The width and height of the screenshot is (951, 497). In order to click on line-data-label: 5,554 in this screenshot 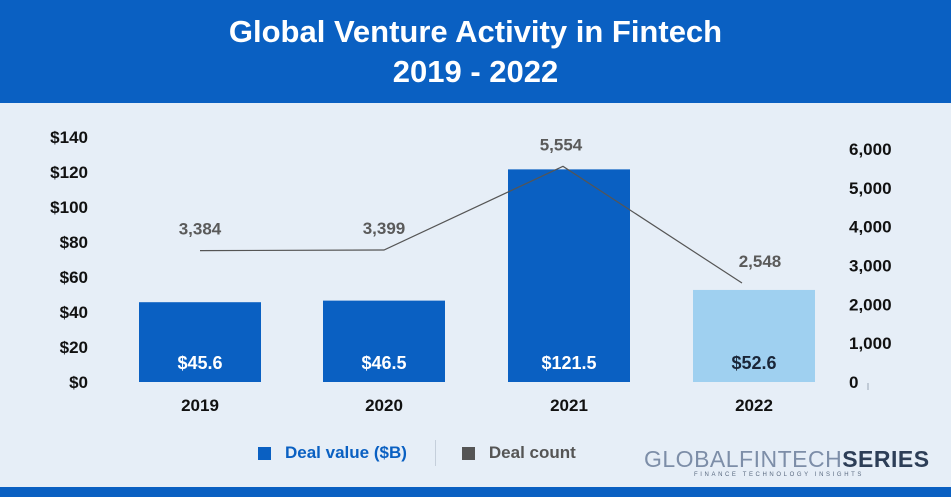, I will do `click(561, 144)`.